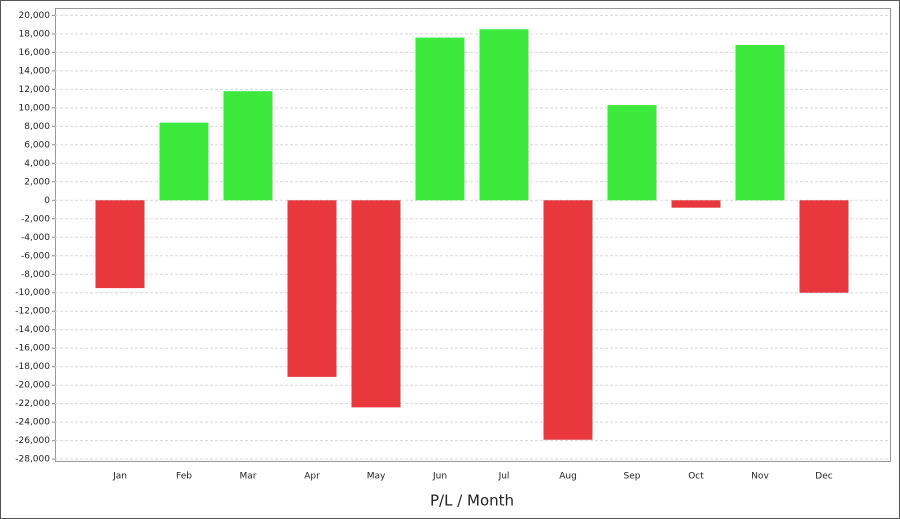  What do you see at coordinates (760, 477) in the screenshot?
I see `x-tick-label: Nov` at bounding box center [760, 477].